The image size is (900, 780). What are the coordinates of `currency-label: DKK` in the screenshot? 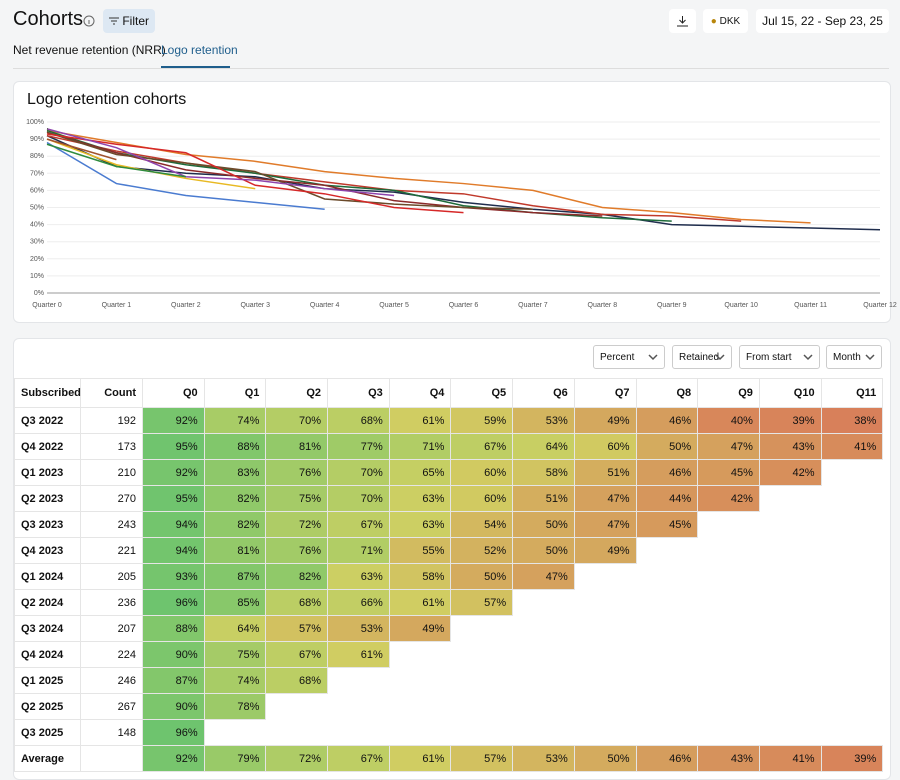 It's located at (730, 21).